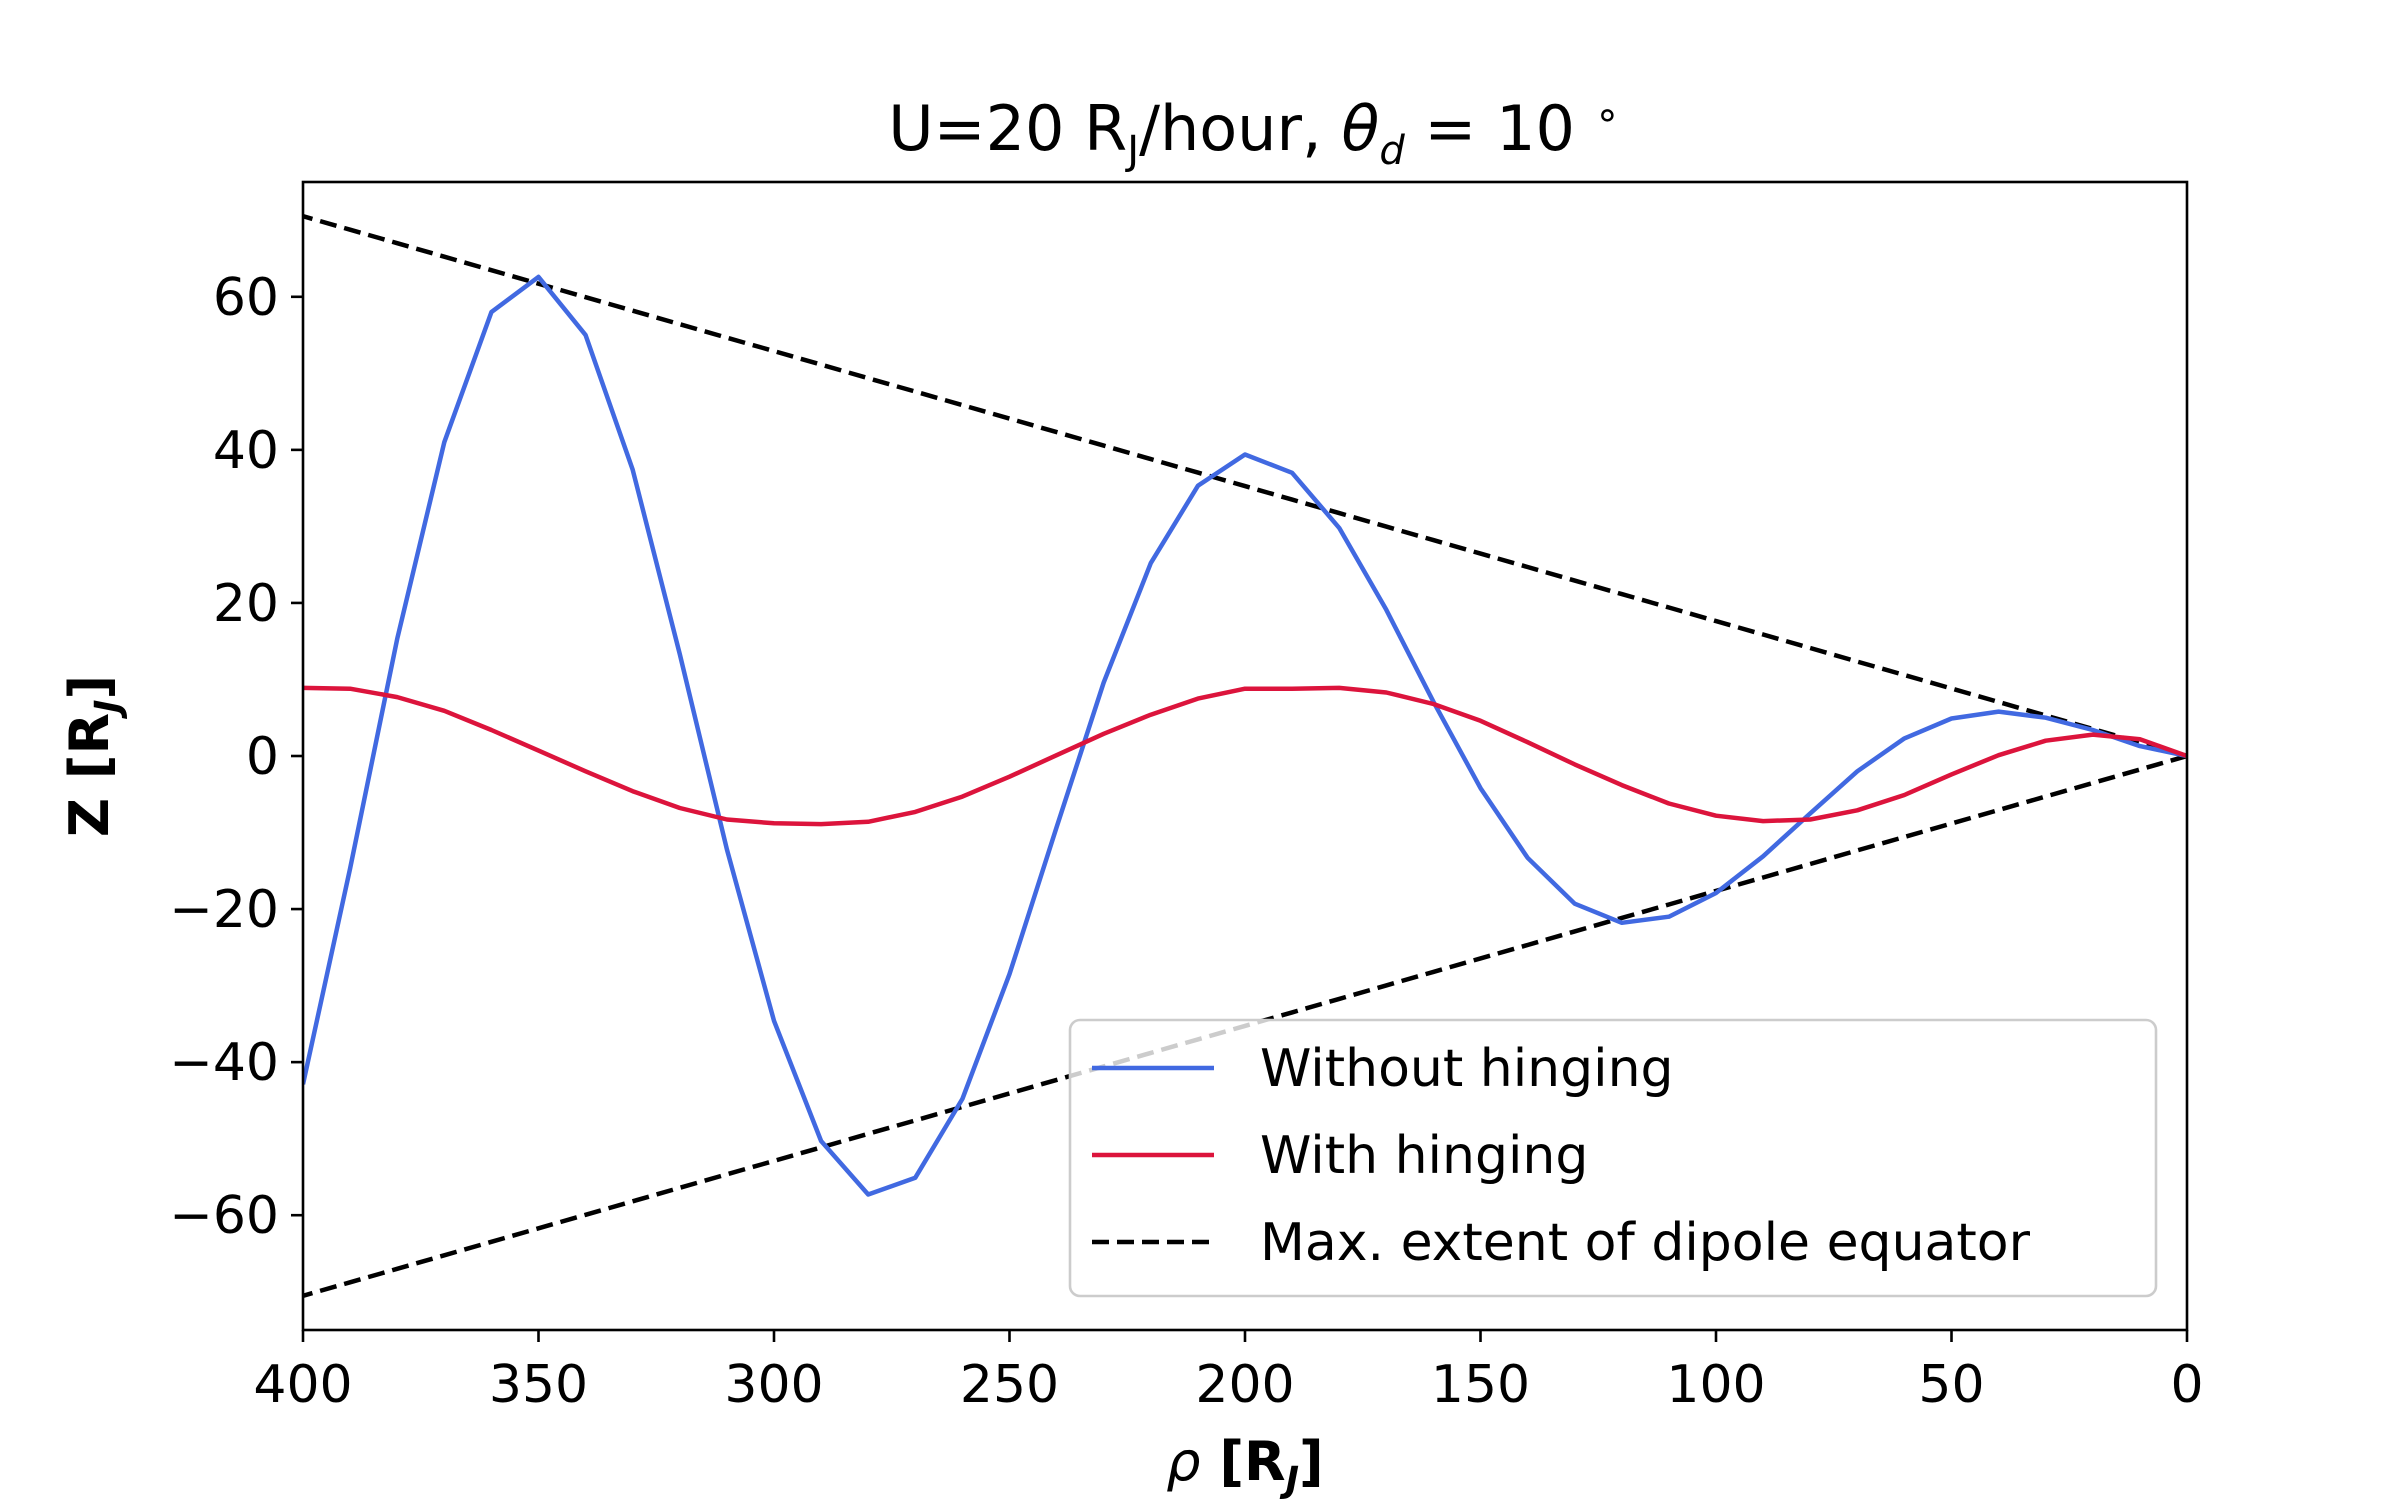 The width and height of the screenshot is (2400, 1500). What do you see at coordinates (1715, 1385) in the screenshot?
I see `x-tick-label: 100` at bounding box center [1715, 1385].